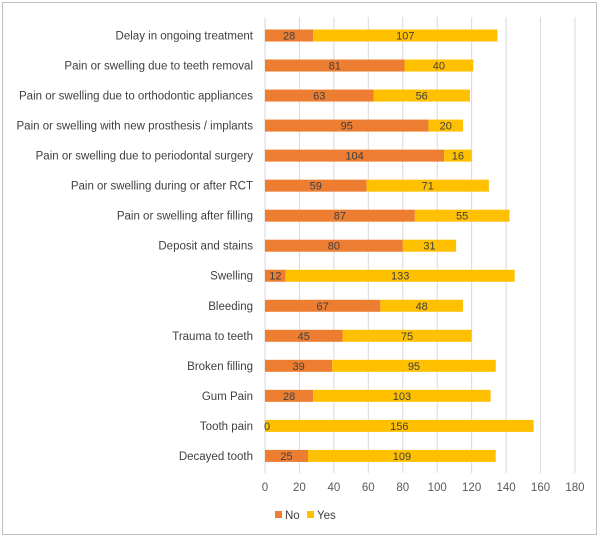  I want to click on x-tick-label: 140, so click(505, 488).